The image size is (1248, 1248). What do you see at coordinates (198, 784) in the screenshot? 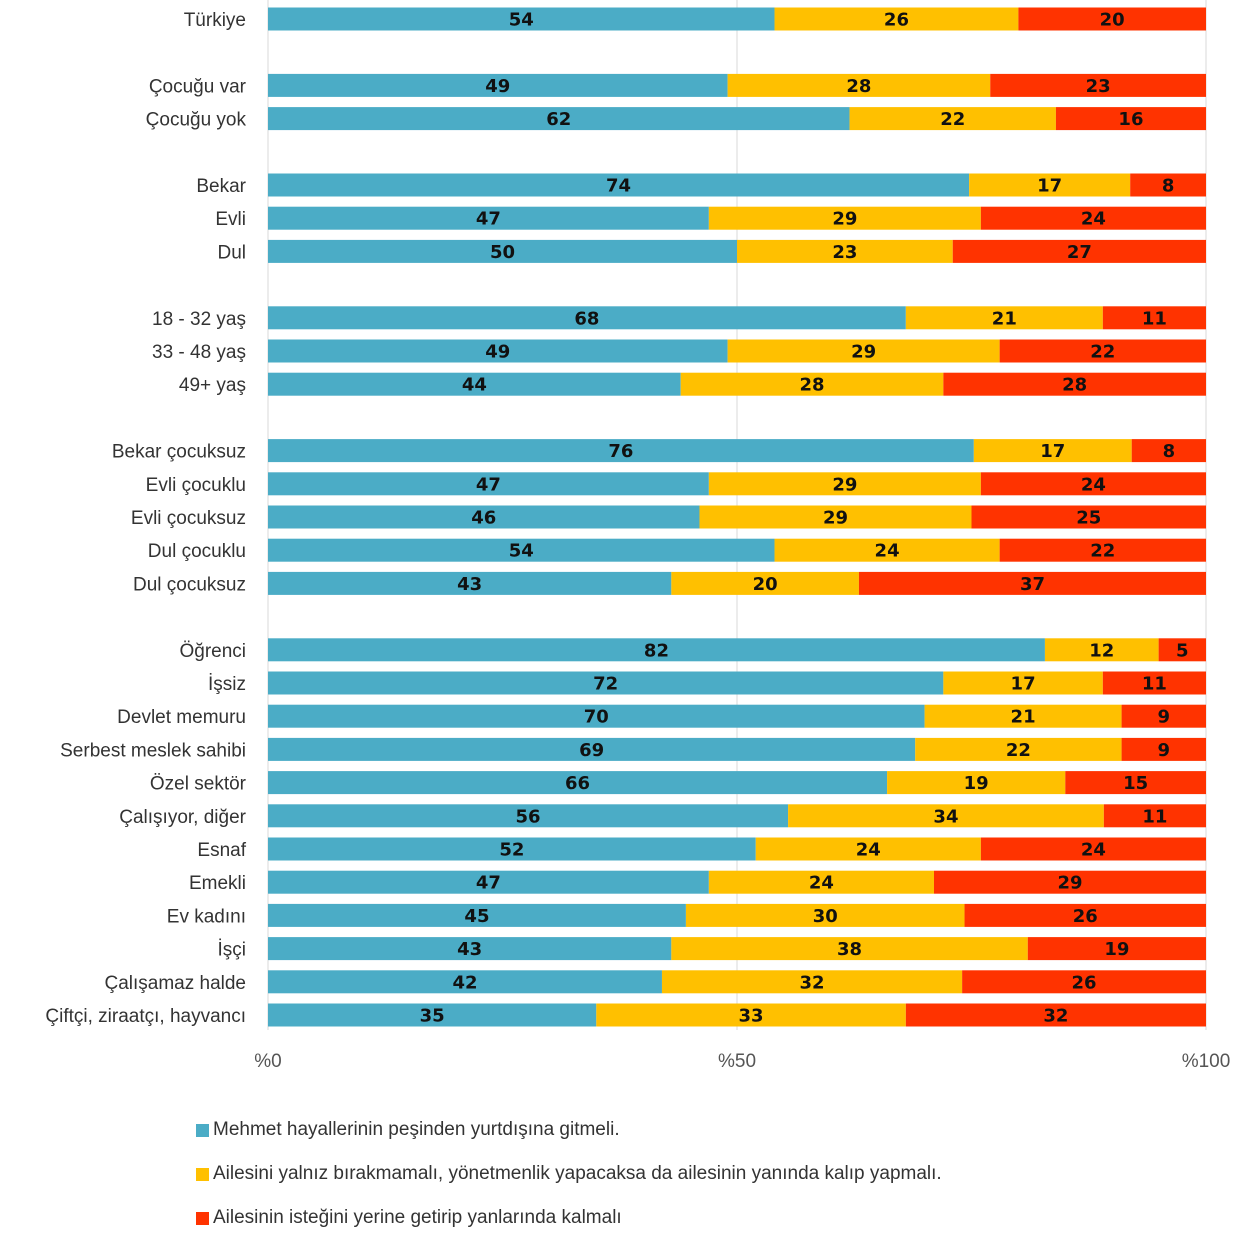
I see `category-label: Özel sektör` at bounding box center [198, 784].